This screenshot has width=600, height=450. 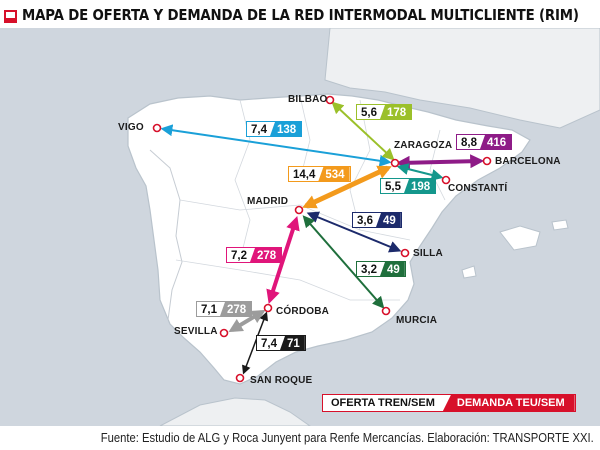 I want to click on route-badge-constanti: 5,5 198, so click(x=408, y=186).